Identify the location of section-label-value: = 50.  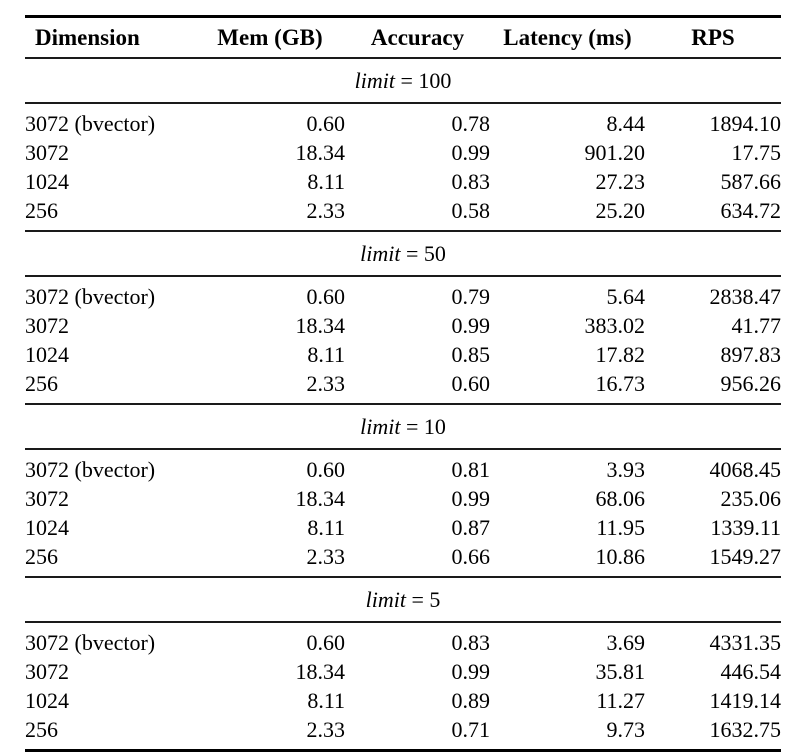
(423, 253).